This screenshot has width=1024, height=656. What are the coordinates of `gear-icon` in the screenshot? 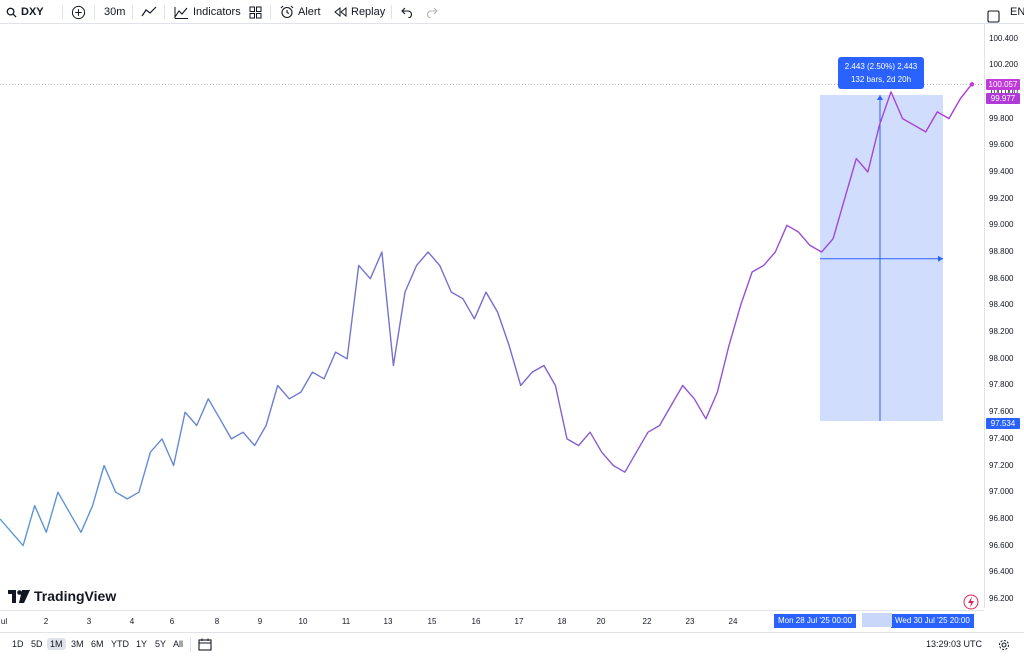 It's located at (1004, 645).